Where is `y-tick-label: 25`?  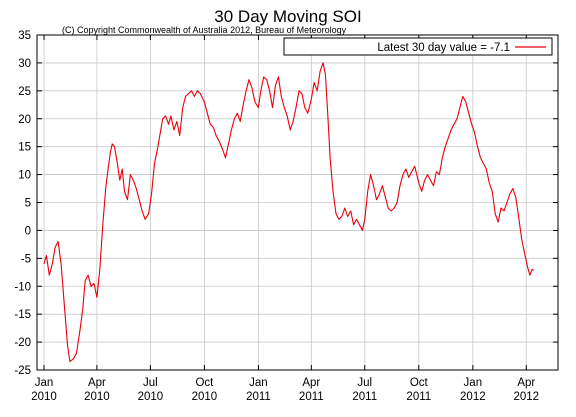
y-tick-label: 25 is located at coordinates (24, 92).